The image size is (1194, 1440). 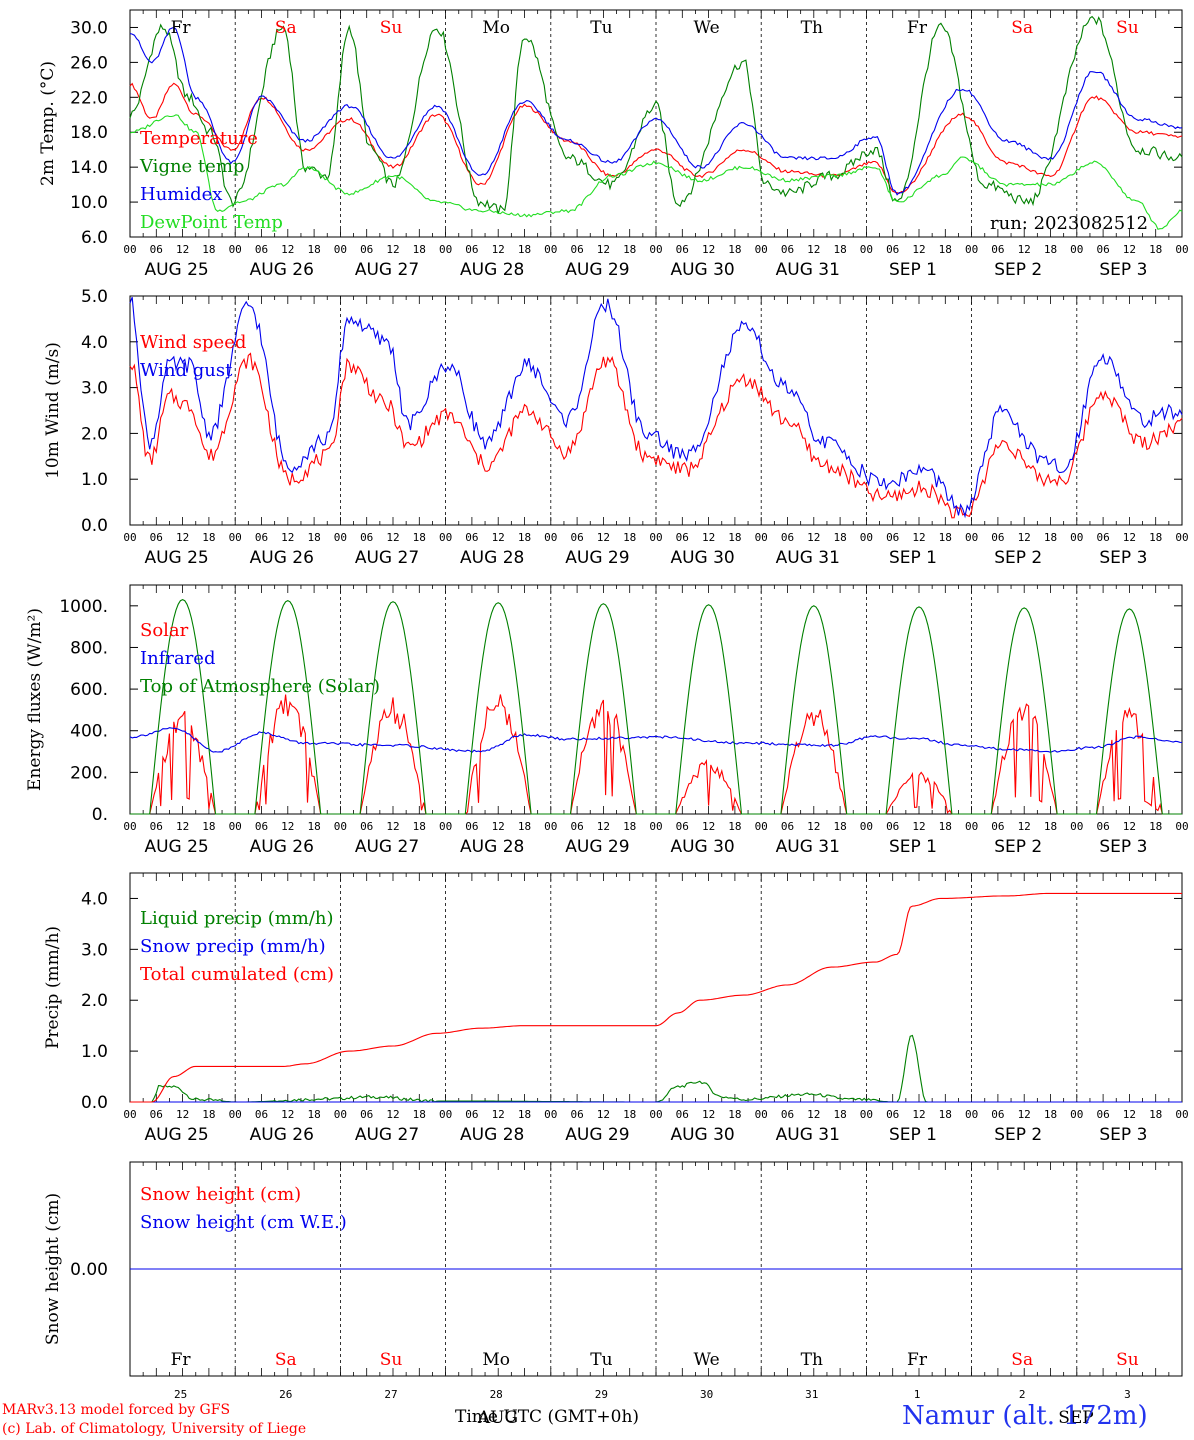 I want to click on legend-entry: Snow height (cm W.E.), so click(x=243, y=1222).